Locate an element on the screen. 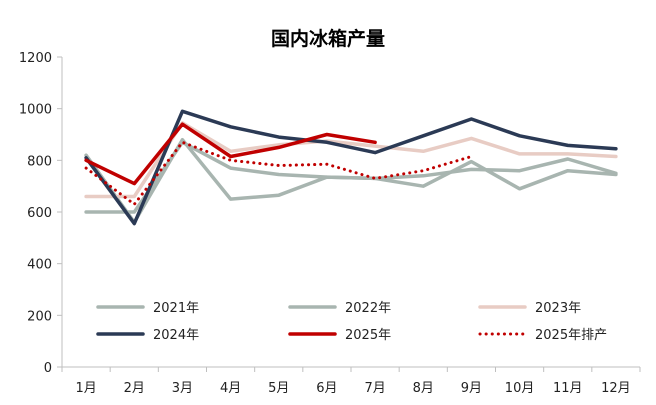 This screenshot has width=656, height=405. legend-label-1: 2022年 is located at coordinates (368, 308).